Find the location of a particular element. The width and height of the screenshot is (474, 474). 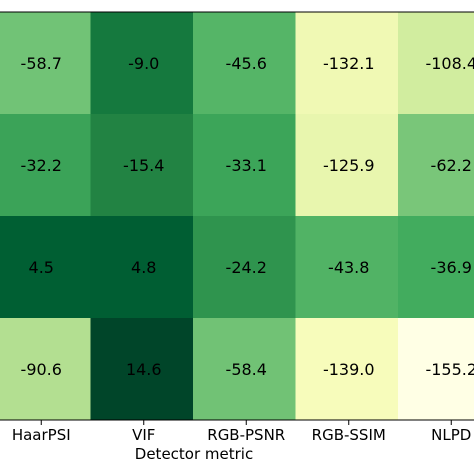

cell-value-label: -62.2 is located at coordinates (451, 165).